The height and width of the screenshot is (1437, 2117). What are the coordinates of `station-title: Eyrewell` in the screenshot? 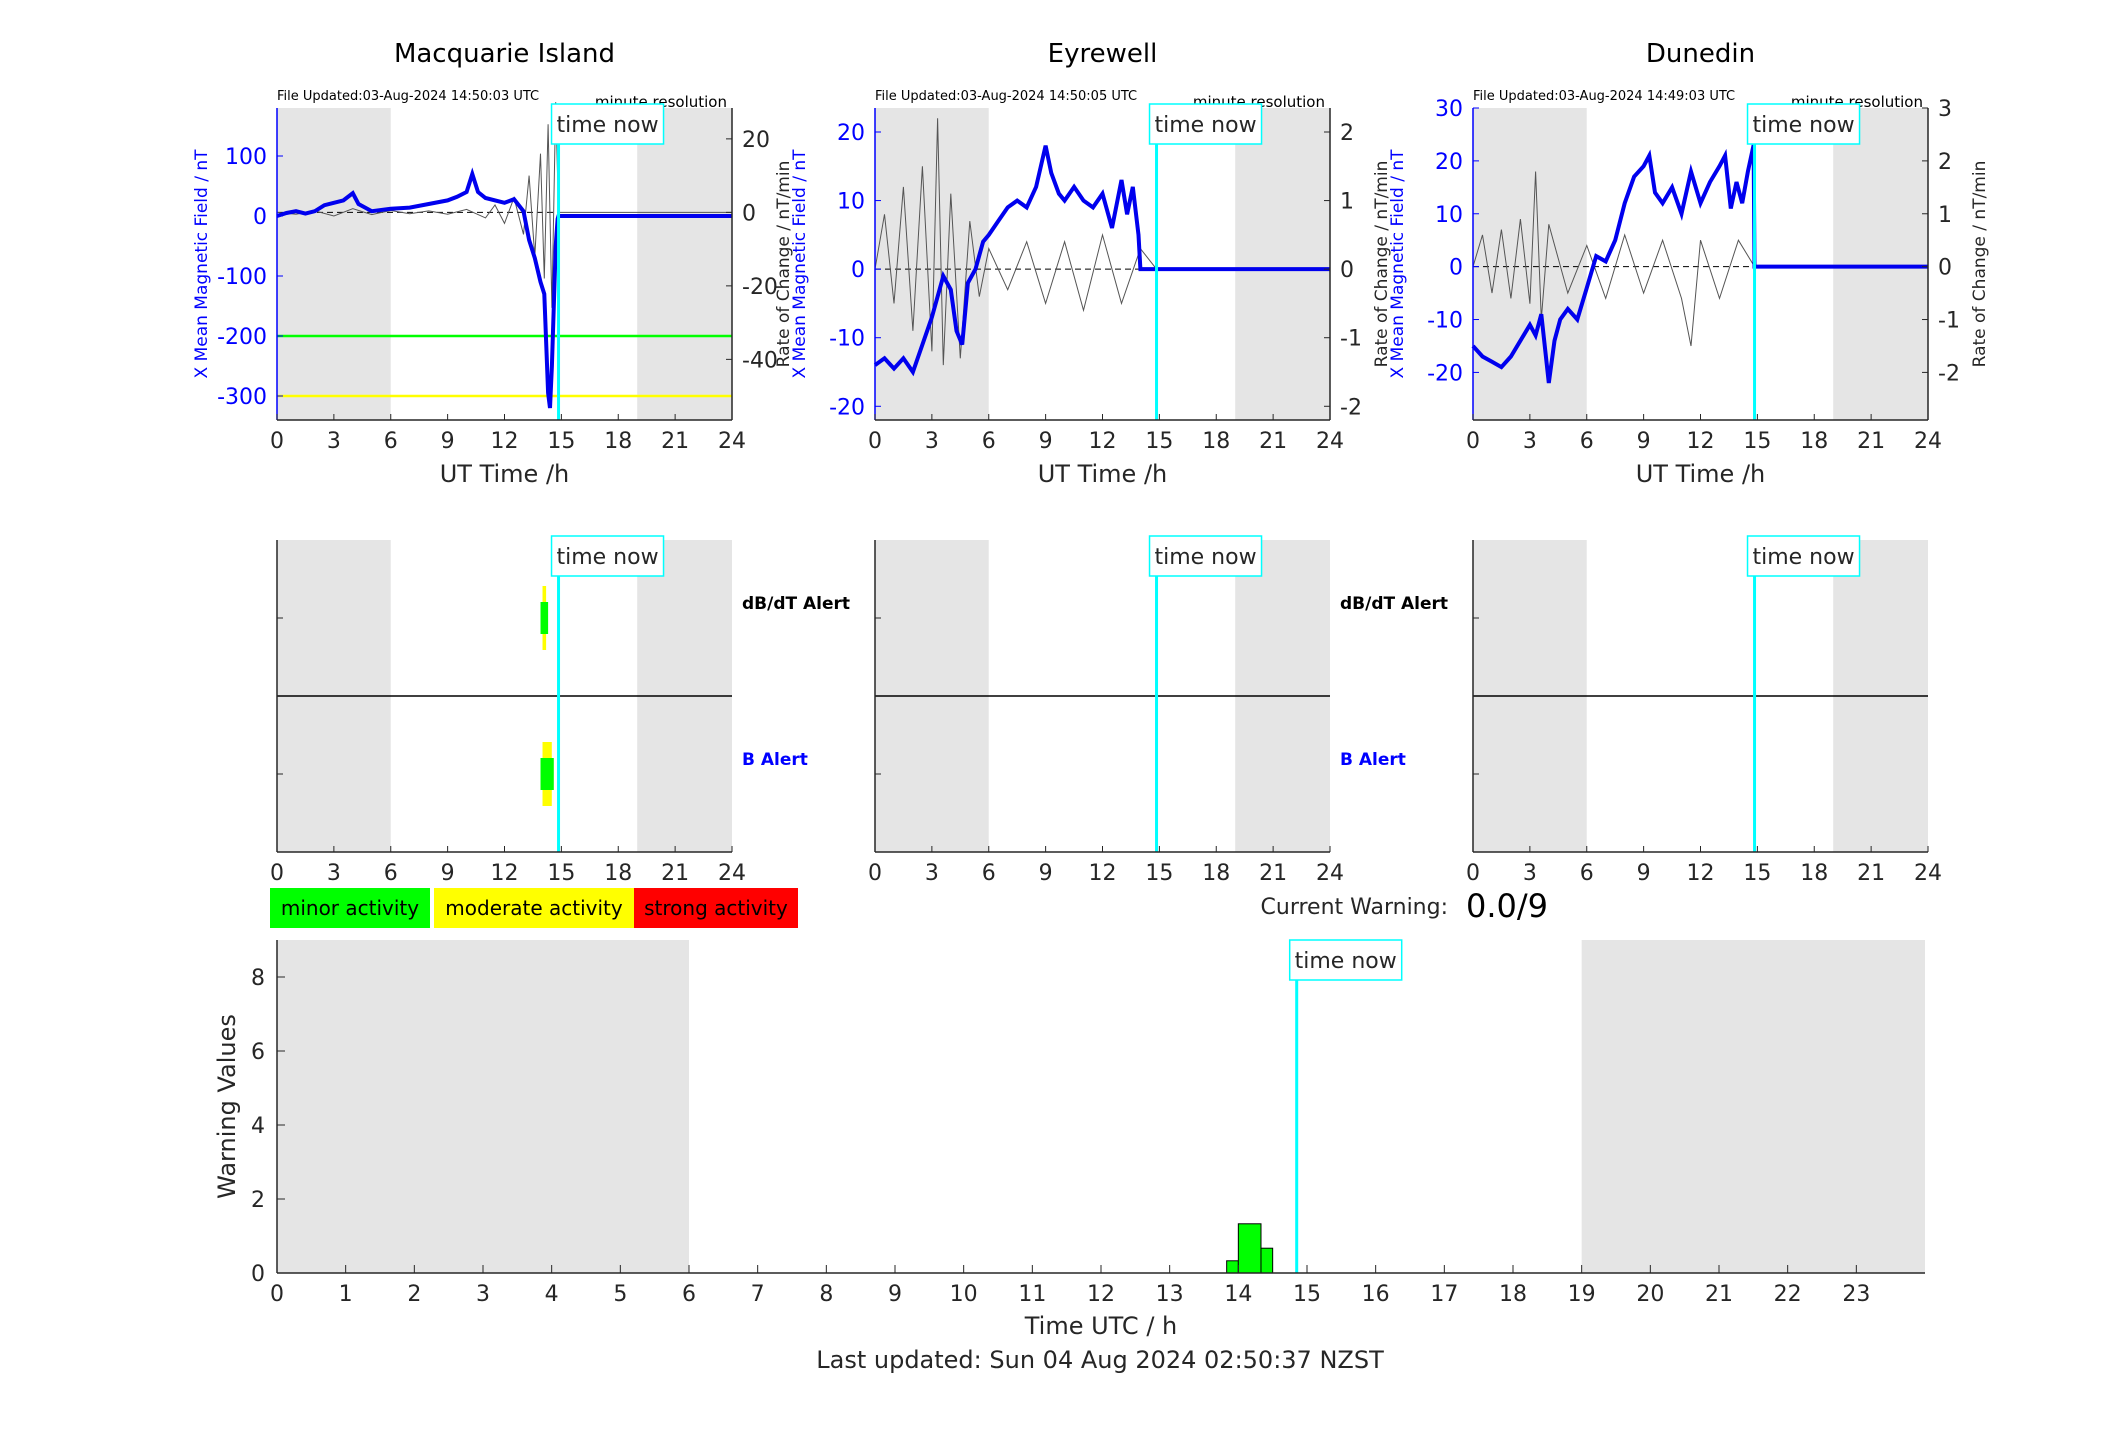 It's located at (1103, 54).